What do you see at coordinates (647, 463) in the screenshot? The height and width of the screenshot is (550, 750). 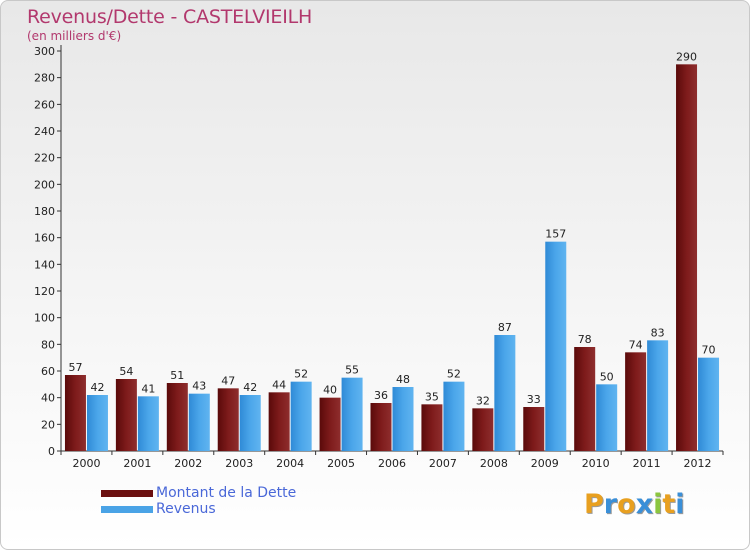 I see `x-tick-label: 2011` at bounding box center [647, 463].